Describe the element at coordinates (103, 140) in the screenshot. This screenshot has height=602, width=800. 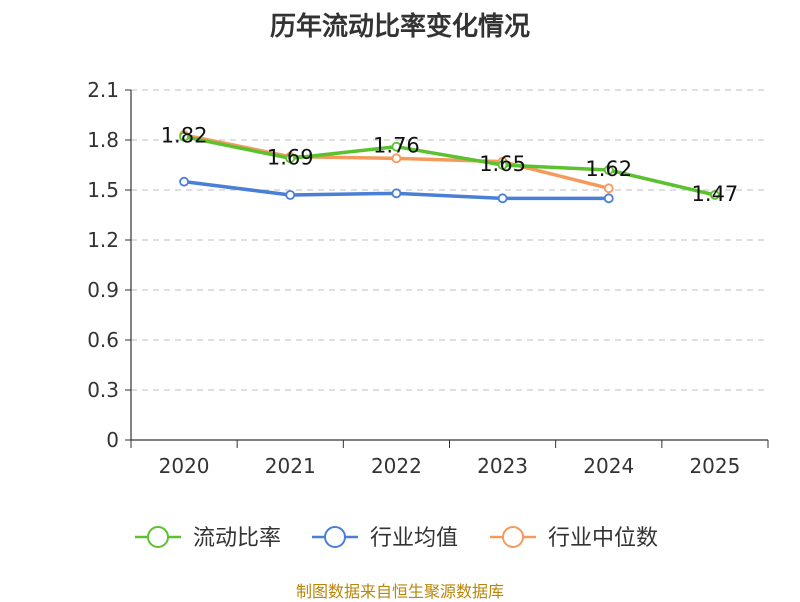
I see `y-tick-label: 1.8` at that location.